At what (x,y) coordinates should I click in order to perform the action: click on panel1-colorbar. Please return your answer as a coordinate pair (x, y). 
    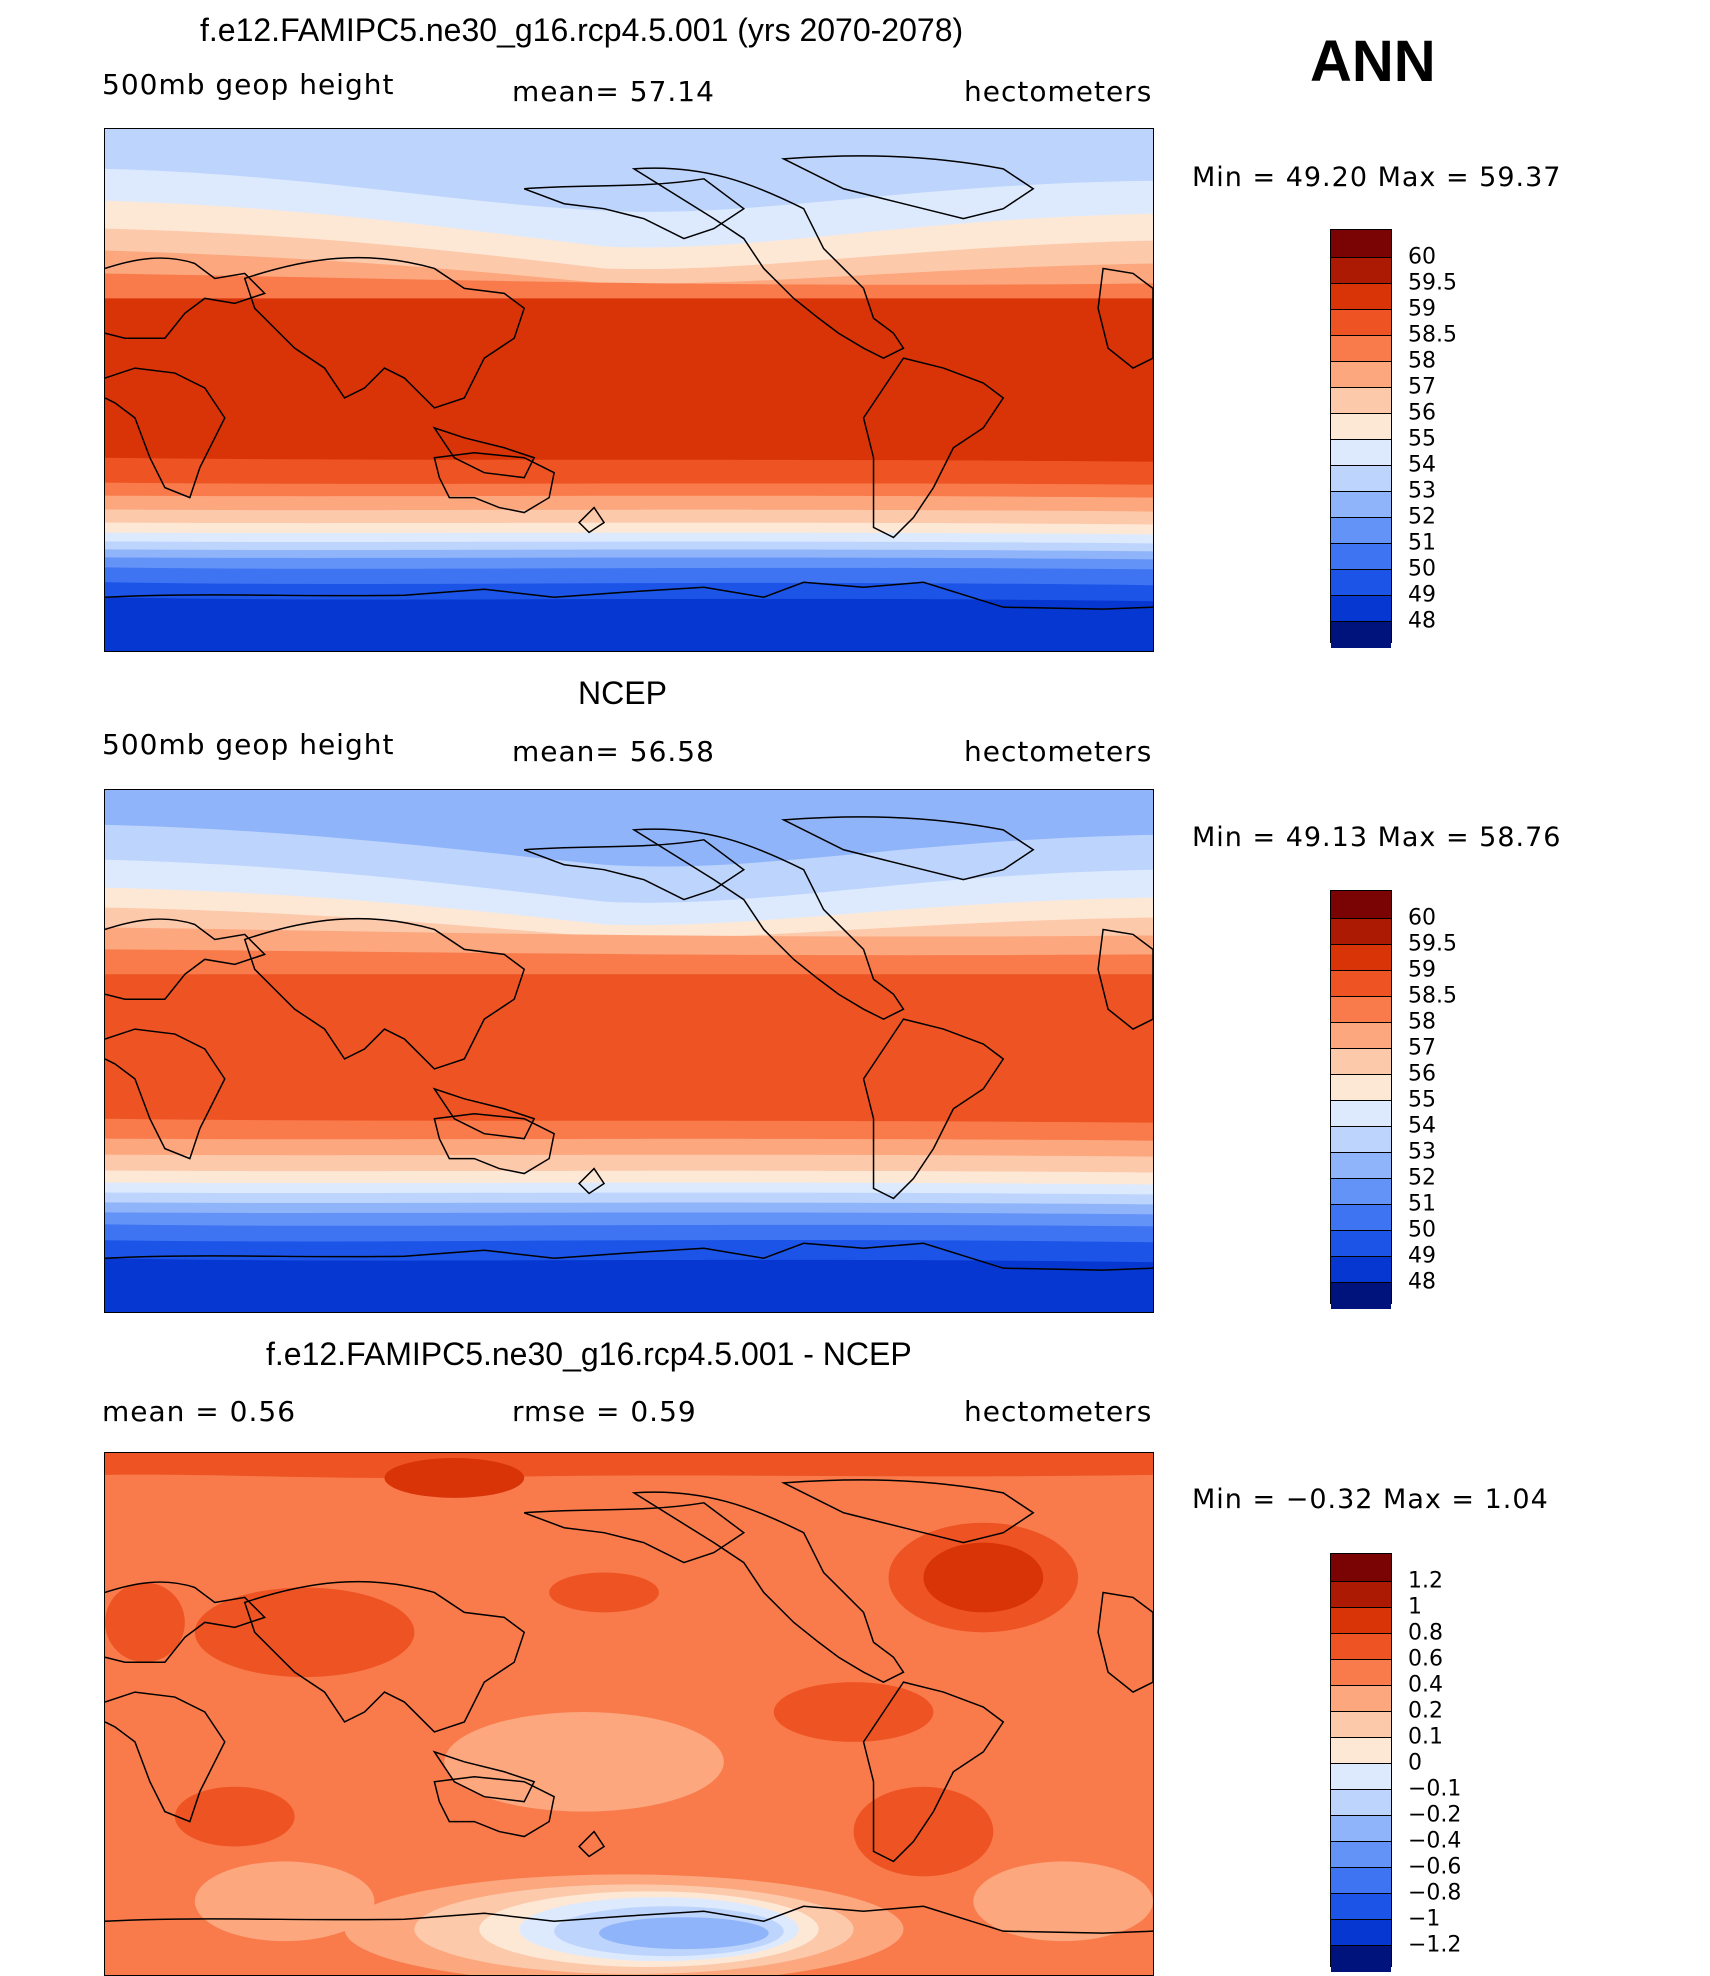
    Looking at the image, I should click on (1361, 438).